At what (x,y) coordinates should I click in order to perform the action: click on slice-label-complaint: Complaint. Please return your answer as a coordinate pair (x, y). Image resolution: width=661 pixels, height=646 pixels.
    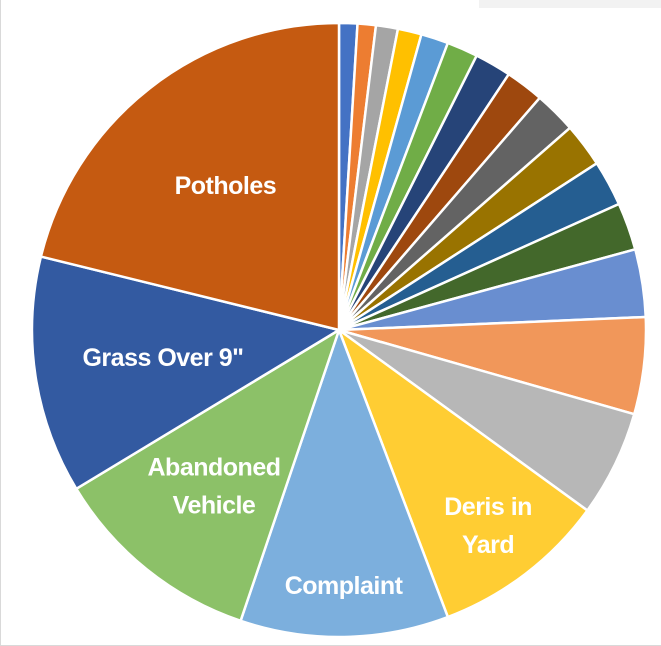
    Looking at the image, I should click on (344, 586).